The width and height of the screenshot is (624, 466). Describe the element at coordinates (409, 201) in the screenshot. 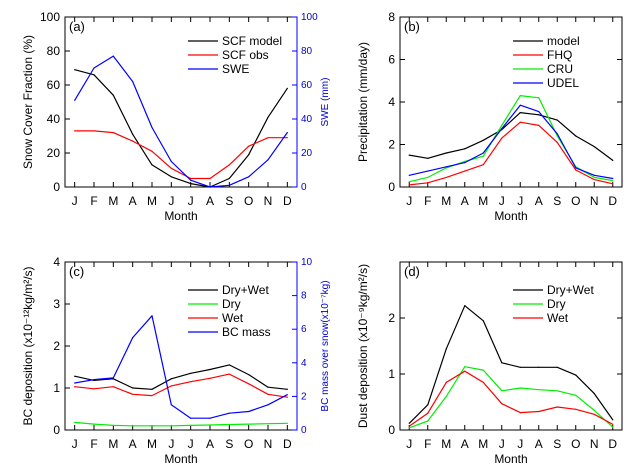

I see `panel-b-x-tick-label: J` at that location.